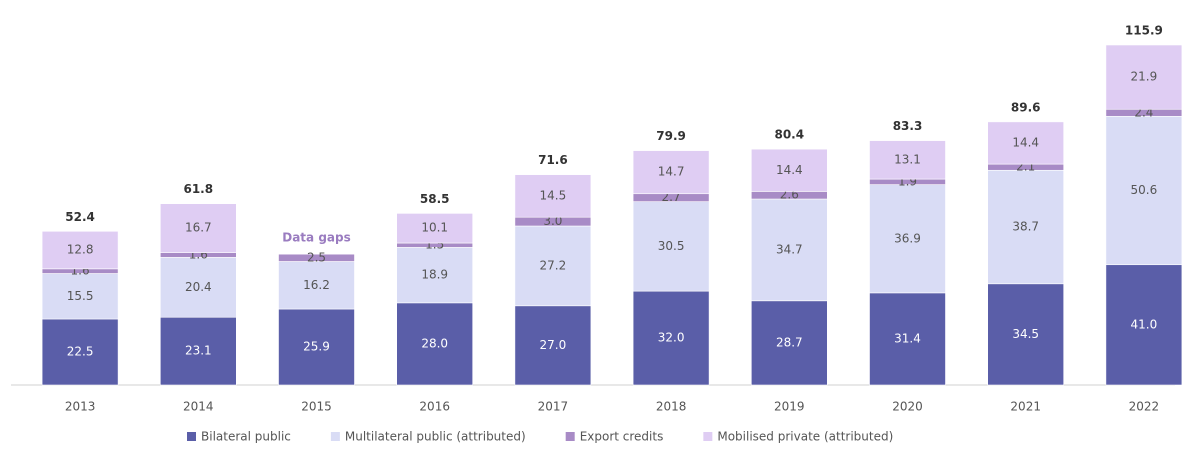 This screenshot has width=1185, height=450. I want to click on x-tick-label: 2019, so click(789, 407).